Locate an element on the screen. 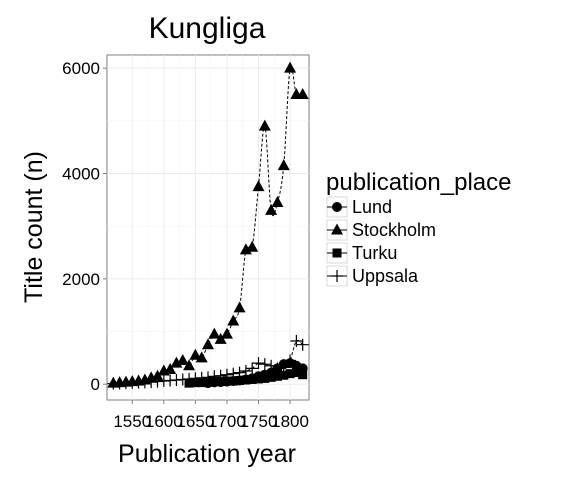 The height and width of the screenshot is (480, 576). x-tick-label: 1550 is located at coordinates (132, 421).